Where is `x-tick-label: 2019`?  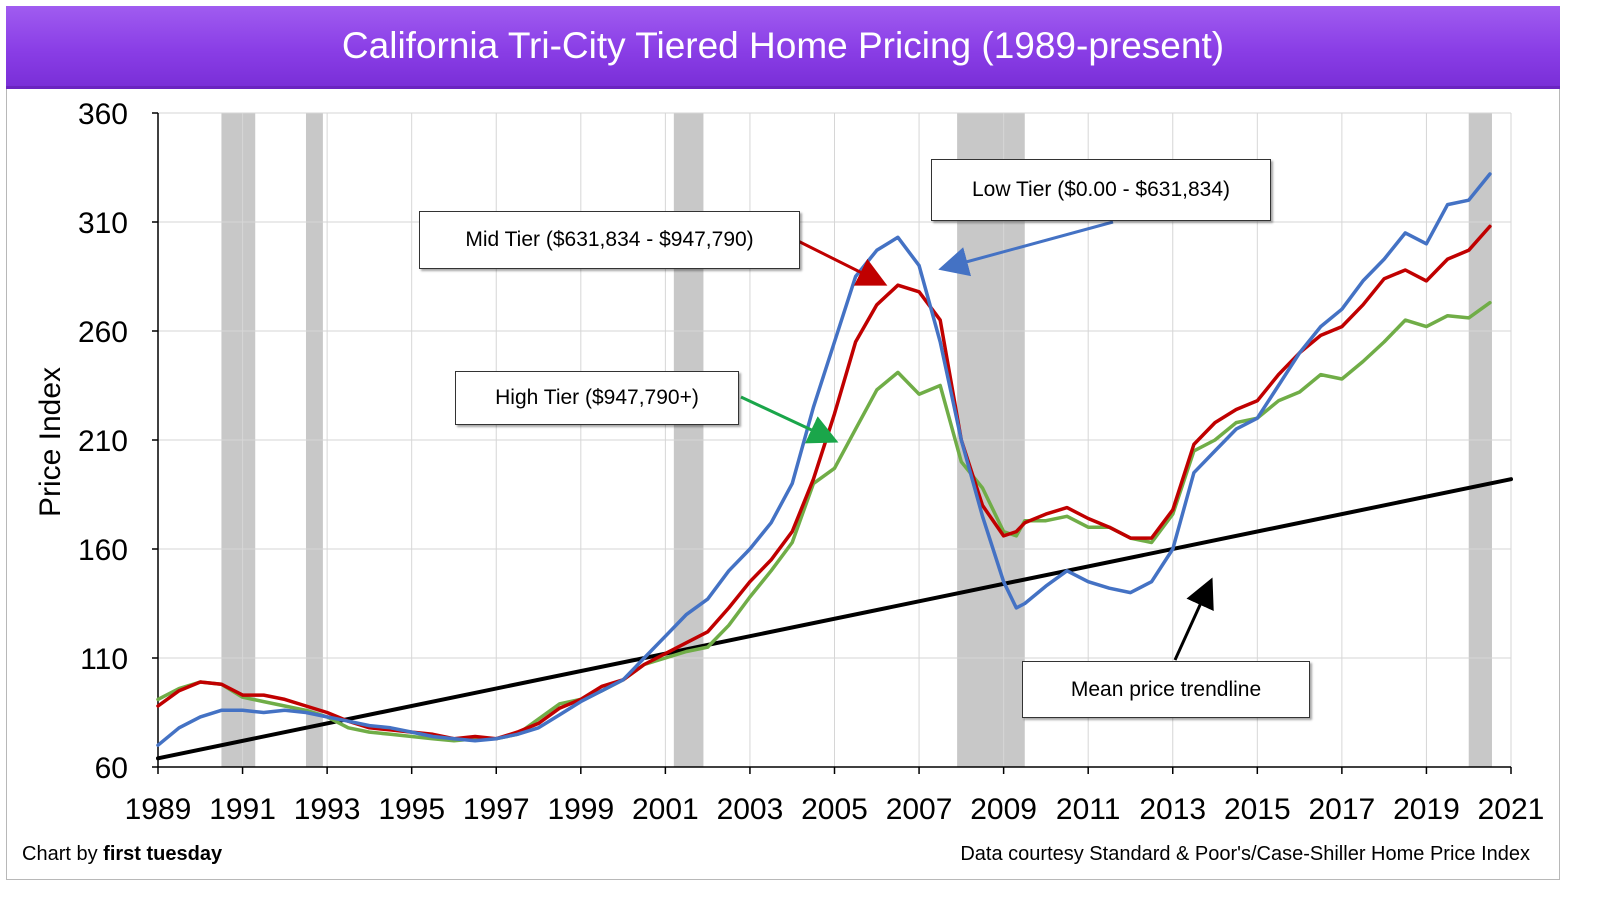 x-tick-label: 2019 is located at coordinates (1426, 809).